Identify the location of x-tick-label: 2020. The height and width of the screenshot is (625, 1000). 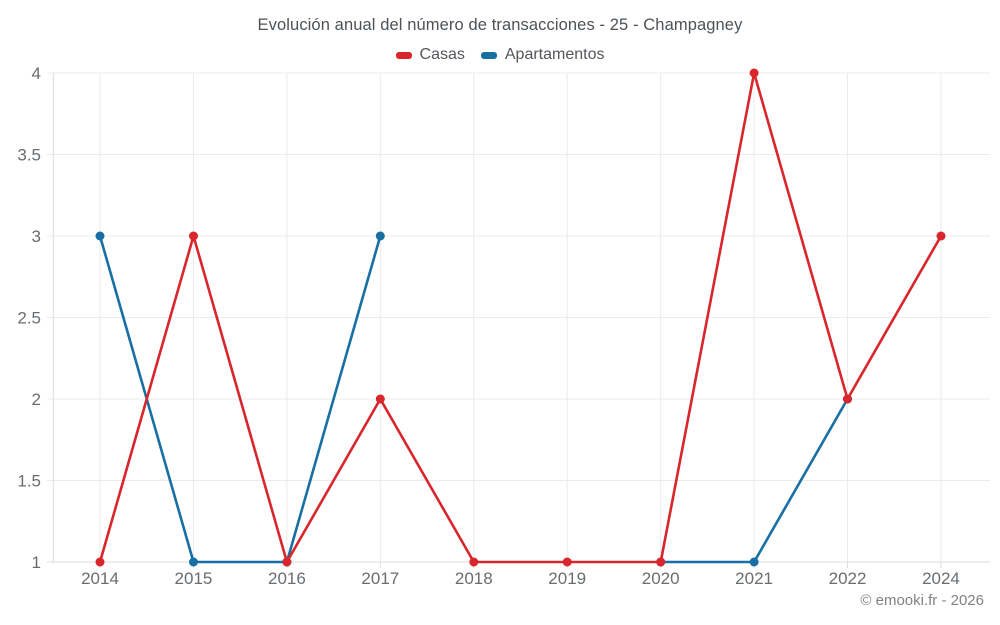
(661, 578).